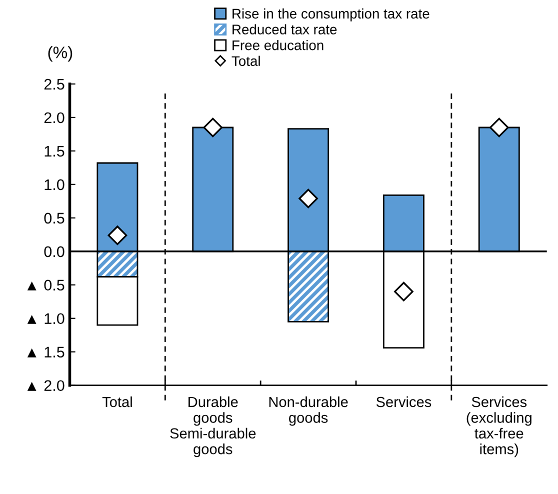 The width and height of the screenshot is (558, 494). I want to click on legend-label: Reduced tax rate, so click(284, 29).